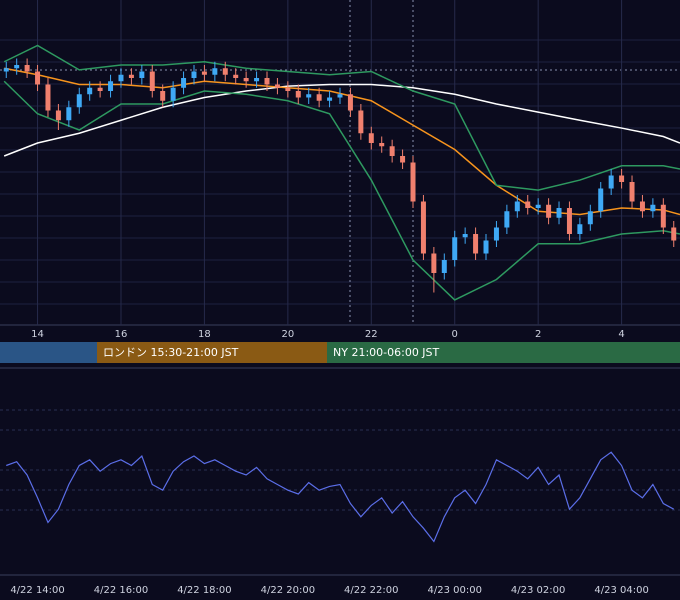 The image size is (680, 600). I want to click on session-london, so click(212, 352).